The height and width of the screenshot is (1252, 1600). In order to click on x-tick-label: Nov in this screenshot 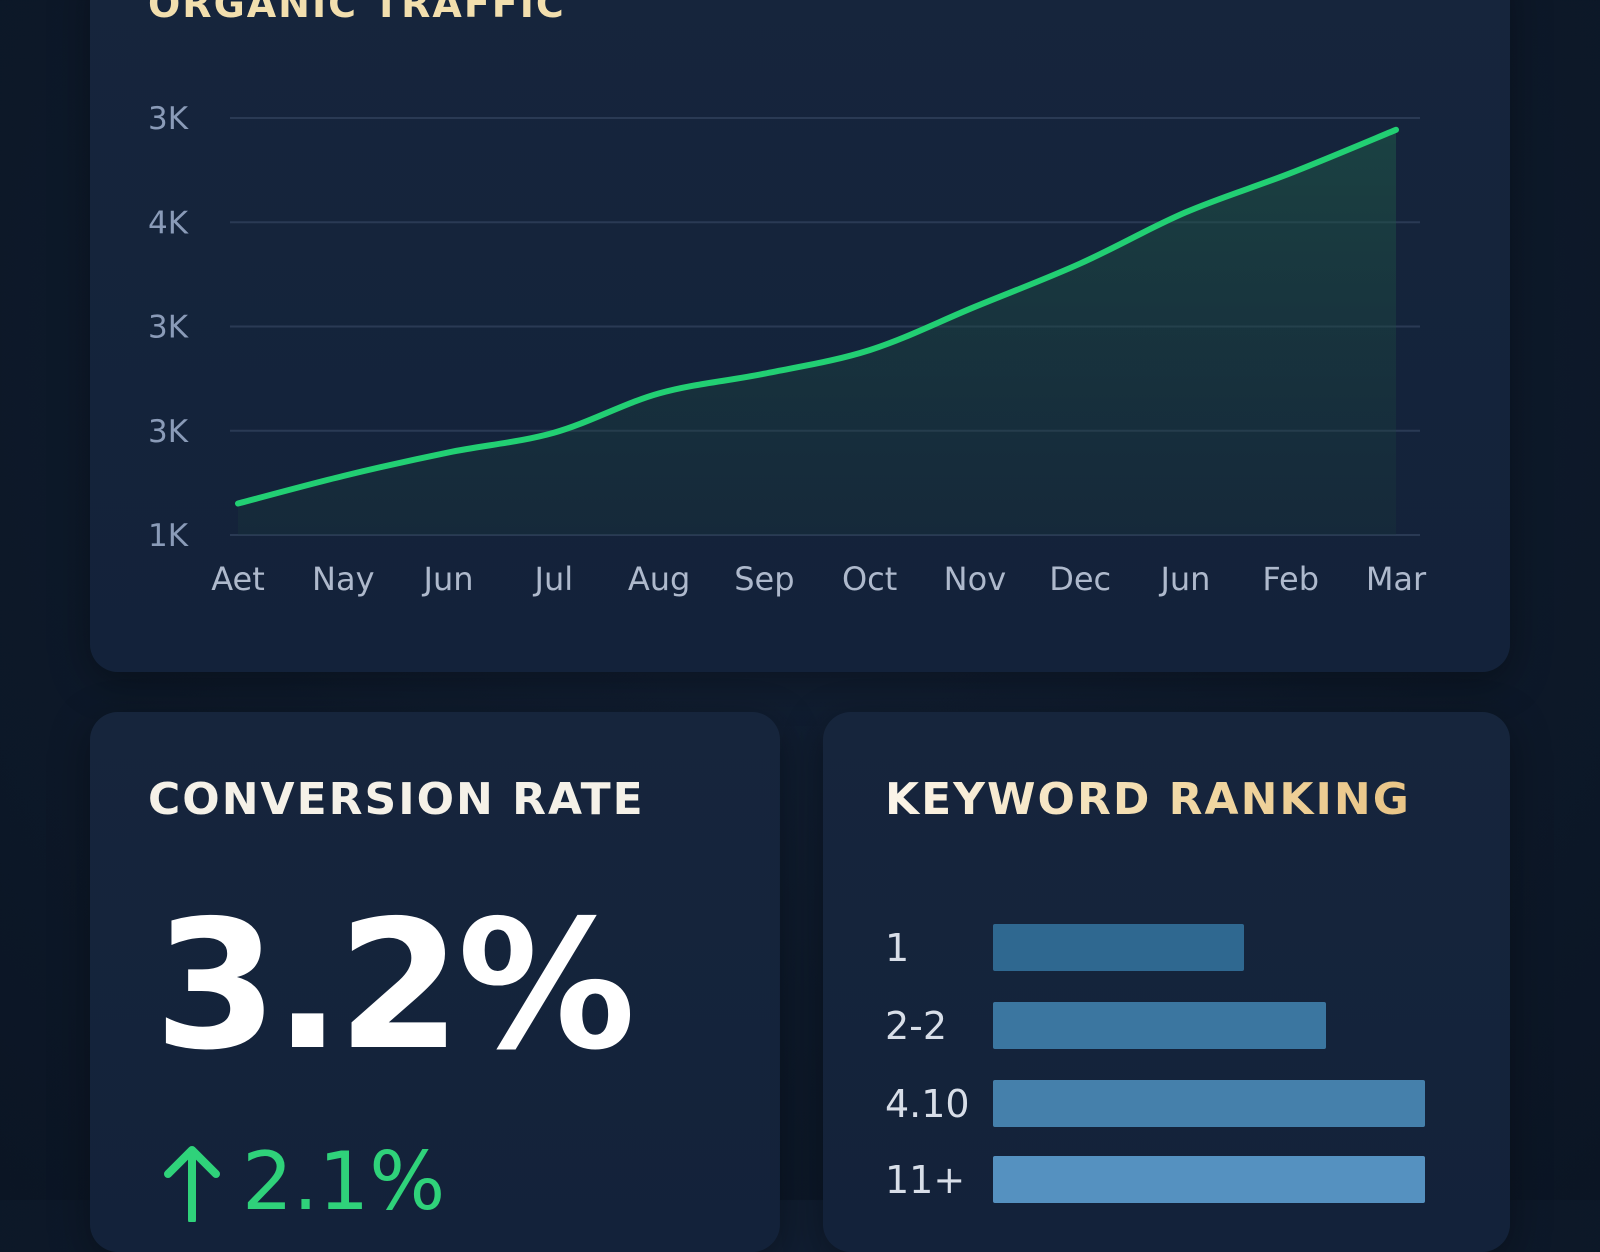, I will do `click(975, 579)`.